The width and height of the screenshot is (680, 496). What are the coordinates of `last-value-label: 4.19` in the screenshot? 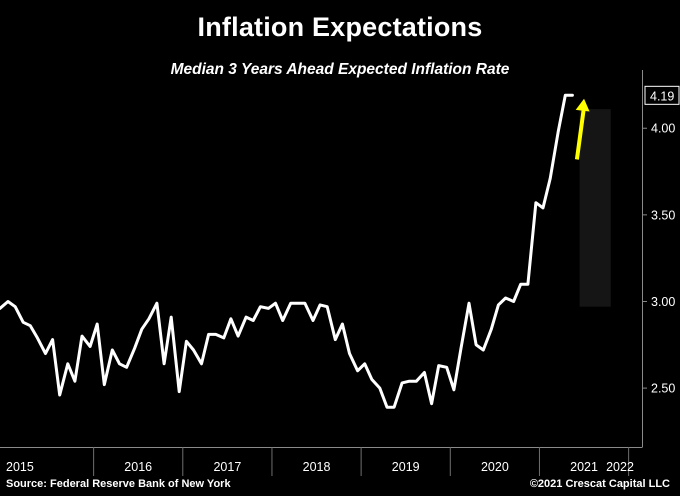 It's located at (662, 96).